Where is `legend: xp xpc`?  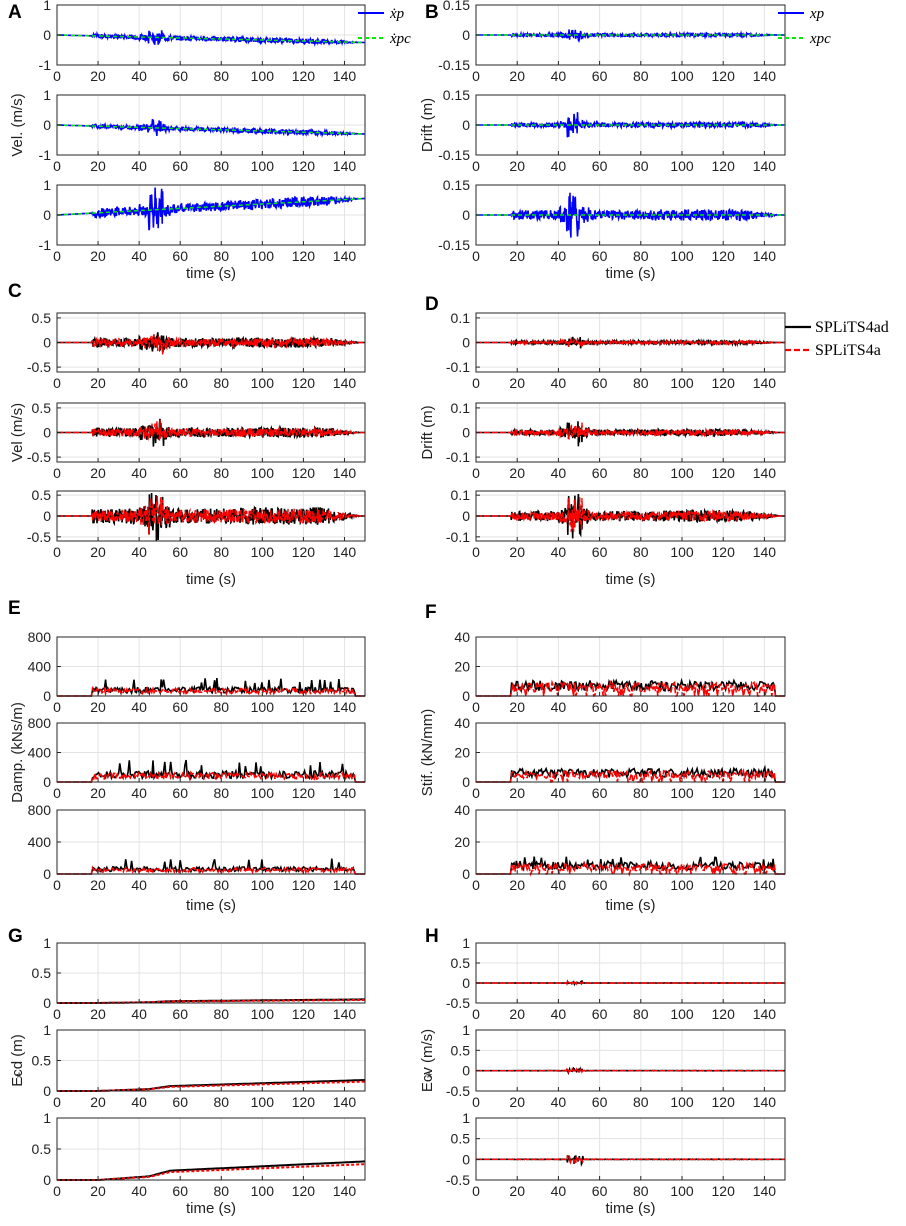 legend: xp xpc is located at coordinates (804, 26).